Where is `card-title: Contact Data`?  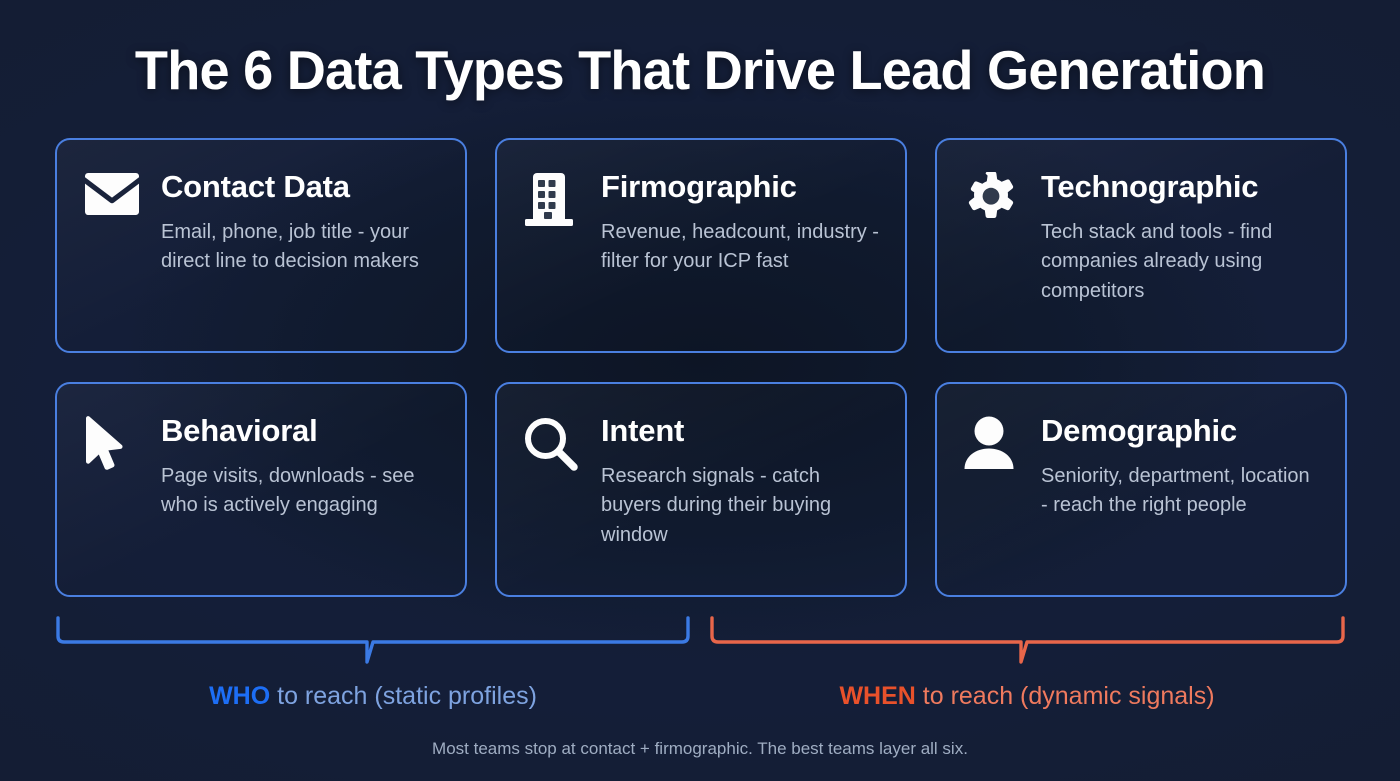 card-title: Contact Data is located at coordinates (255, 186).